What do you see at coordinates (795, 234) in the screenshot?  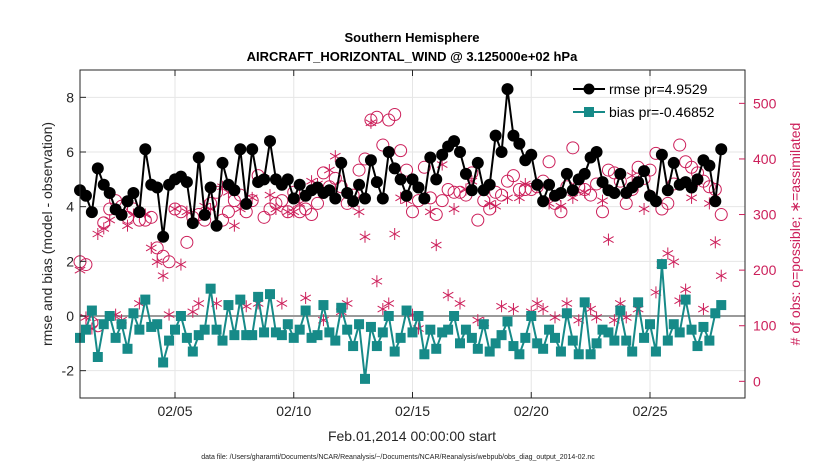 I see `y-axis-right-label: # of obs: o=possible; ∗=assimilated` at bounding box center [795, 234].